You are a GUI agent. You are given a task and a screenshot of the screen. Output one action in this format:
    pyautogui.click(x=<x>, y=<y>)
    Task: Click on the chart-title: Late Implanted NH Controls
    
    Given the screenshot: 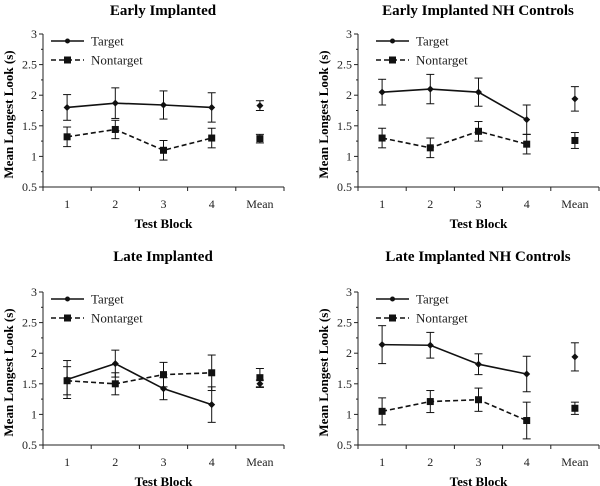 What is the action you would take?
    pyautogui.click(x=477, y=257)
    